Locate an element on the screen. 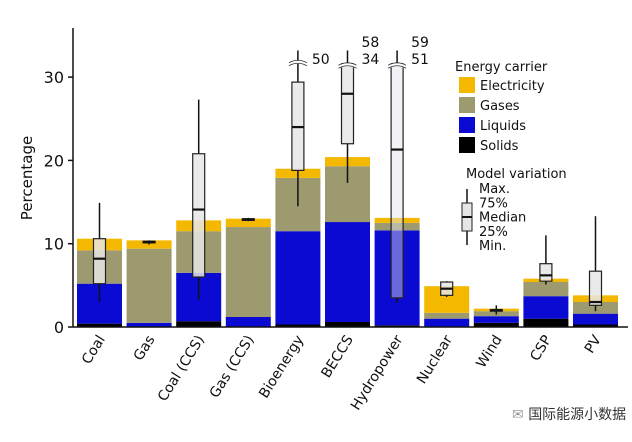  y-tick-label: 20 is located at coordinates (54, 160).